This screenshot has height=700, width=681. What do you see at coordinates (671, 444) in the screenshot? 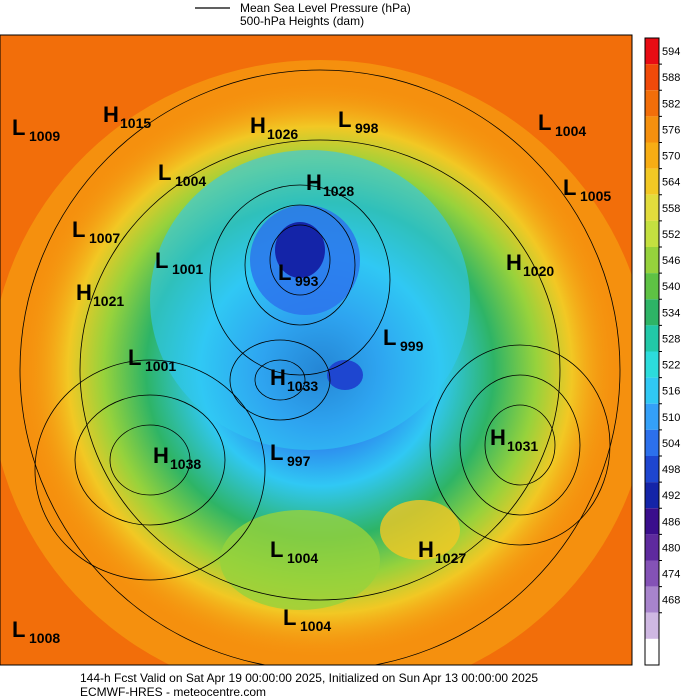
I see `colorbar-label: 504` at bounding box center [671, 444].